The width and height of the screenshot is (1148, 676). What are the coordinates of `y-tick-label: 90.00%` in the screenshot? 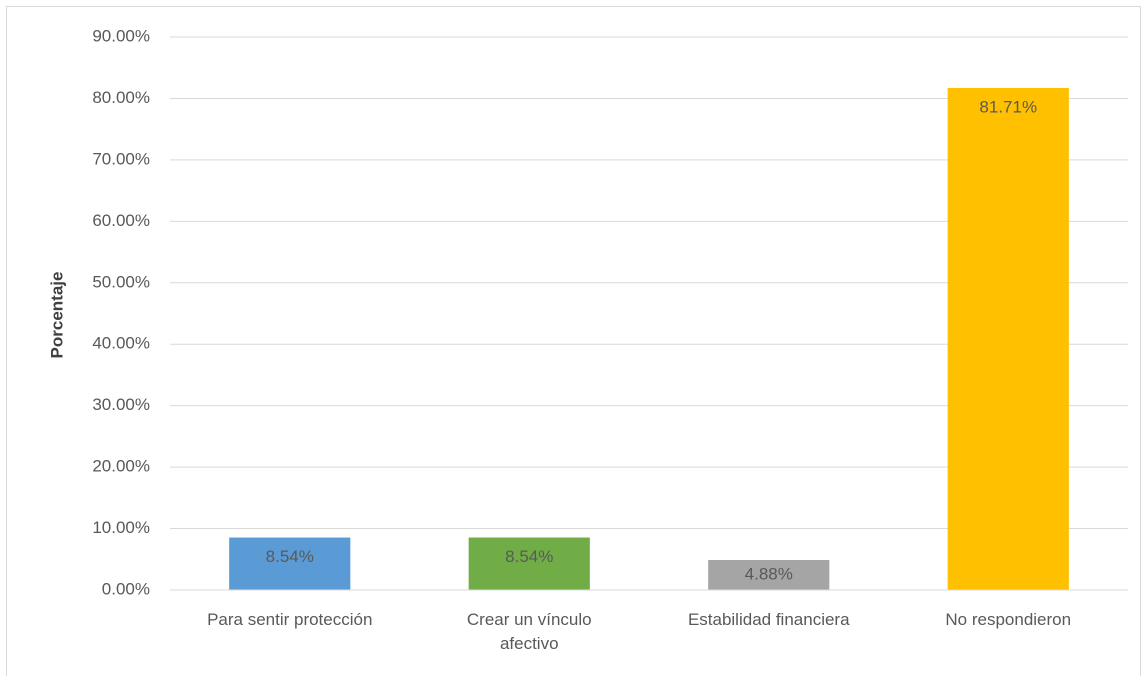 It's located at (121, 35).